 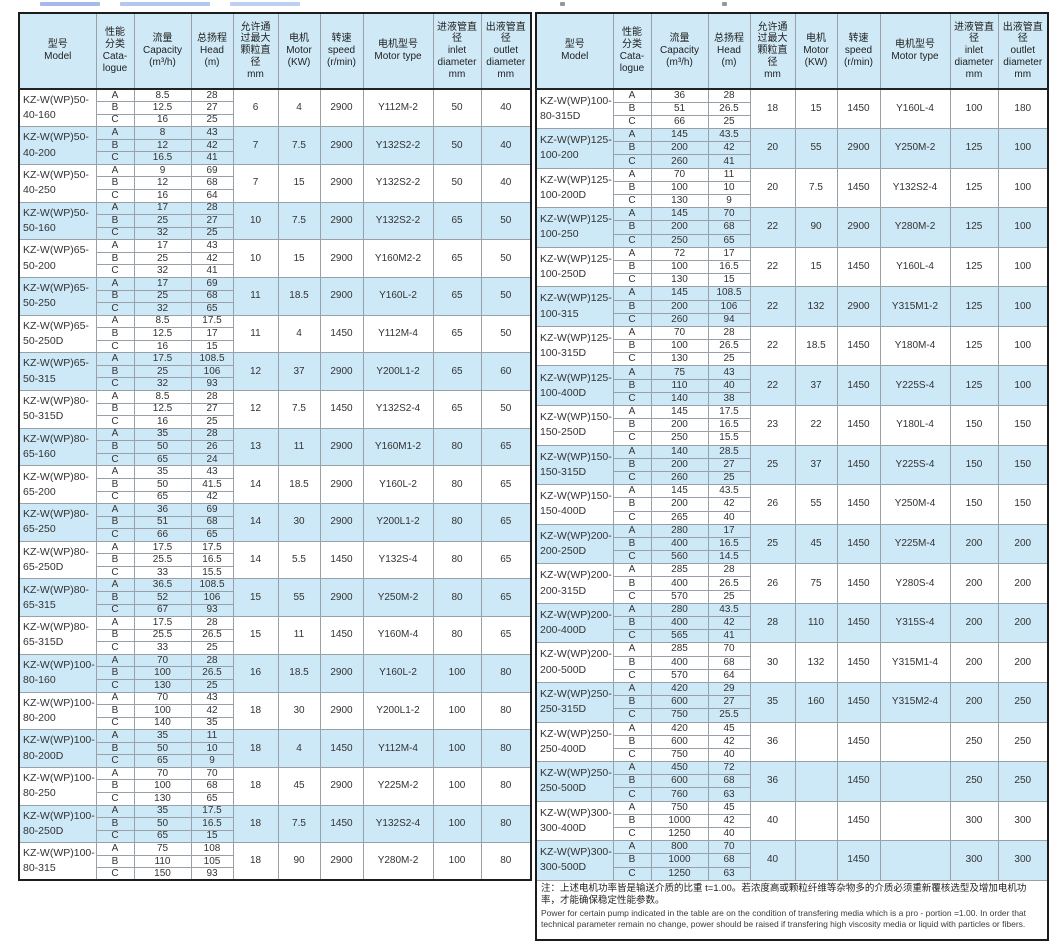 I want to click on capacity-cell: 51, so click(x=679, y=108).